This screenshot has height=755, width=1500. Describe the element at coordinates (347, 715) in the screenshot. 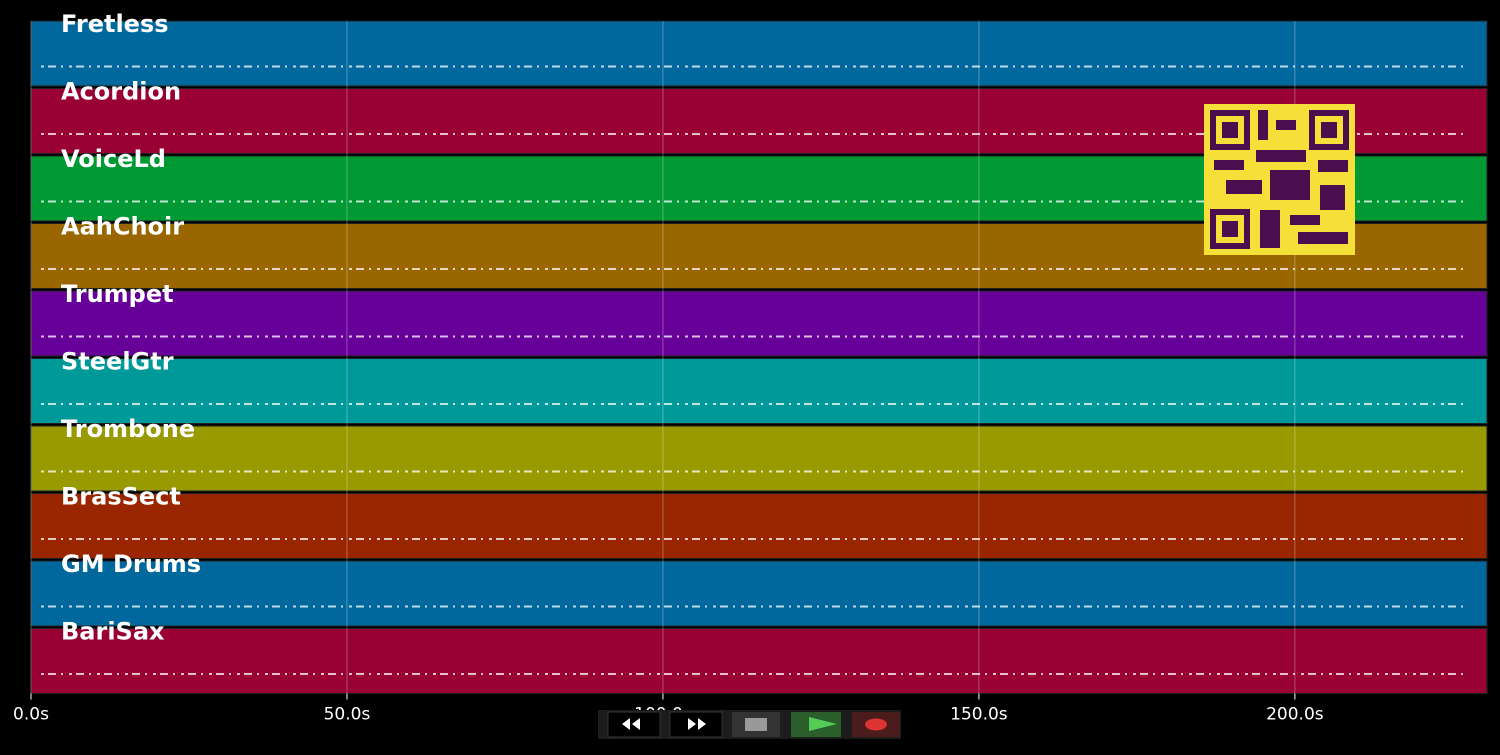

I see `x-tick-label: 50.0s` at that location.